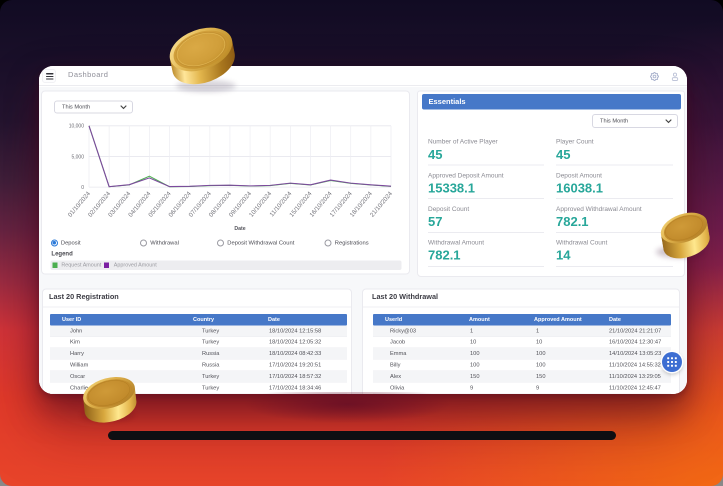 This screenshot has width=723, height=486. Describe the element at coordinates (82, 188) in the screenshot. I see `svg-text: 0` at that location.